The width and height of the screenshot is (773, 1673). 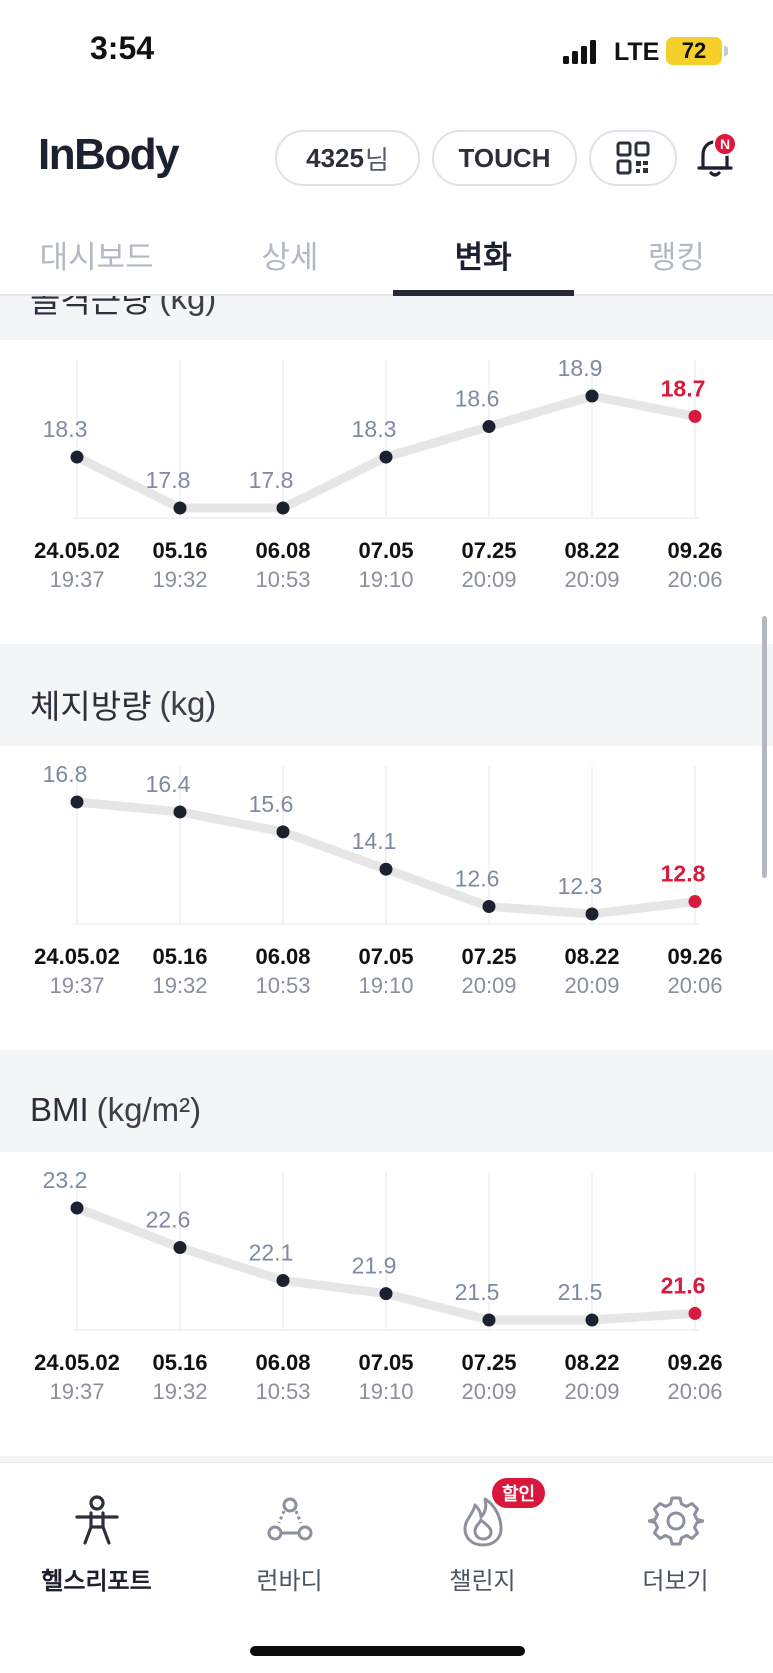 What do you see at coordinates (65, 1180) in the screenshot?
I see `value-label: 23.2` at bounding box center [65, 1180].